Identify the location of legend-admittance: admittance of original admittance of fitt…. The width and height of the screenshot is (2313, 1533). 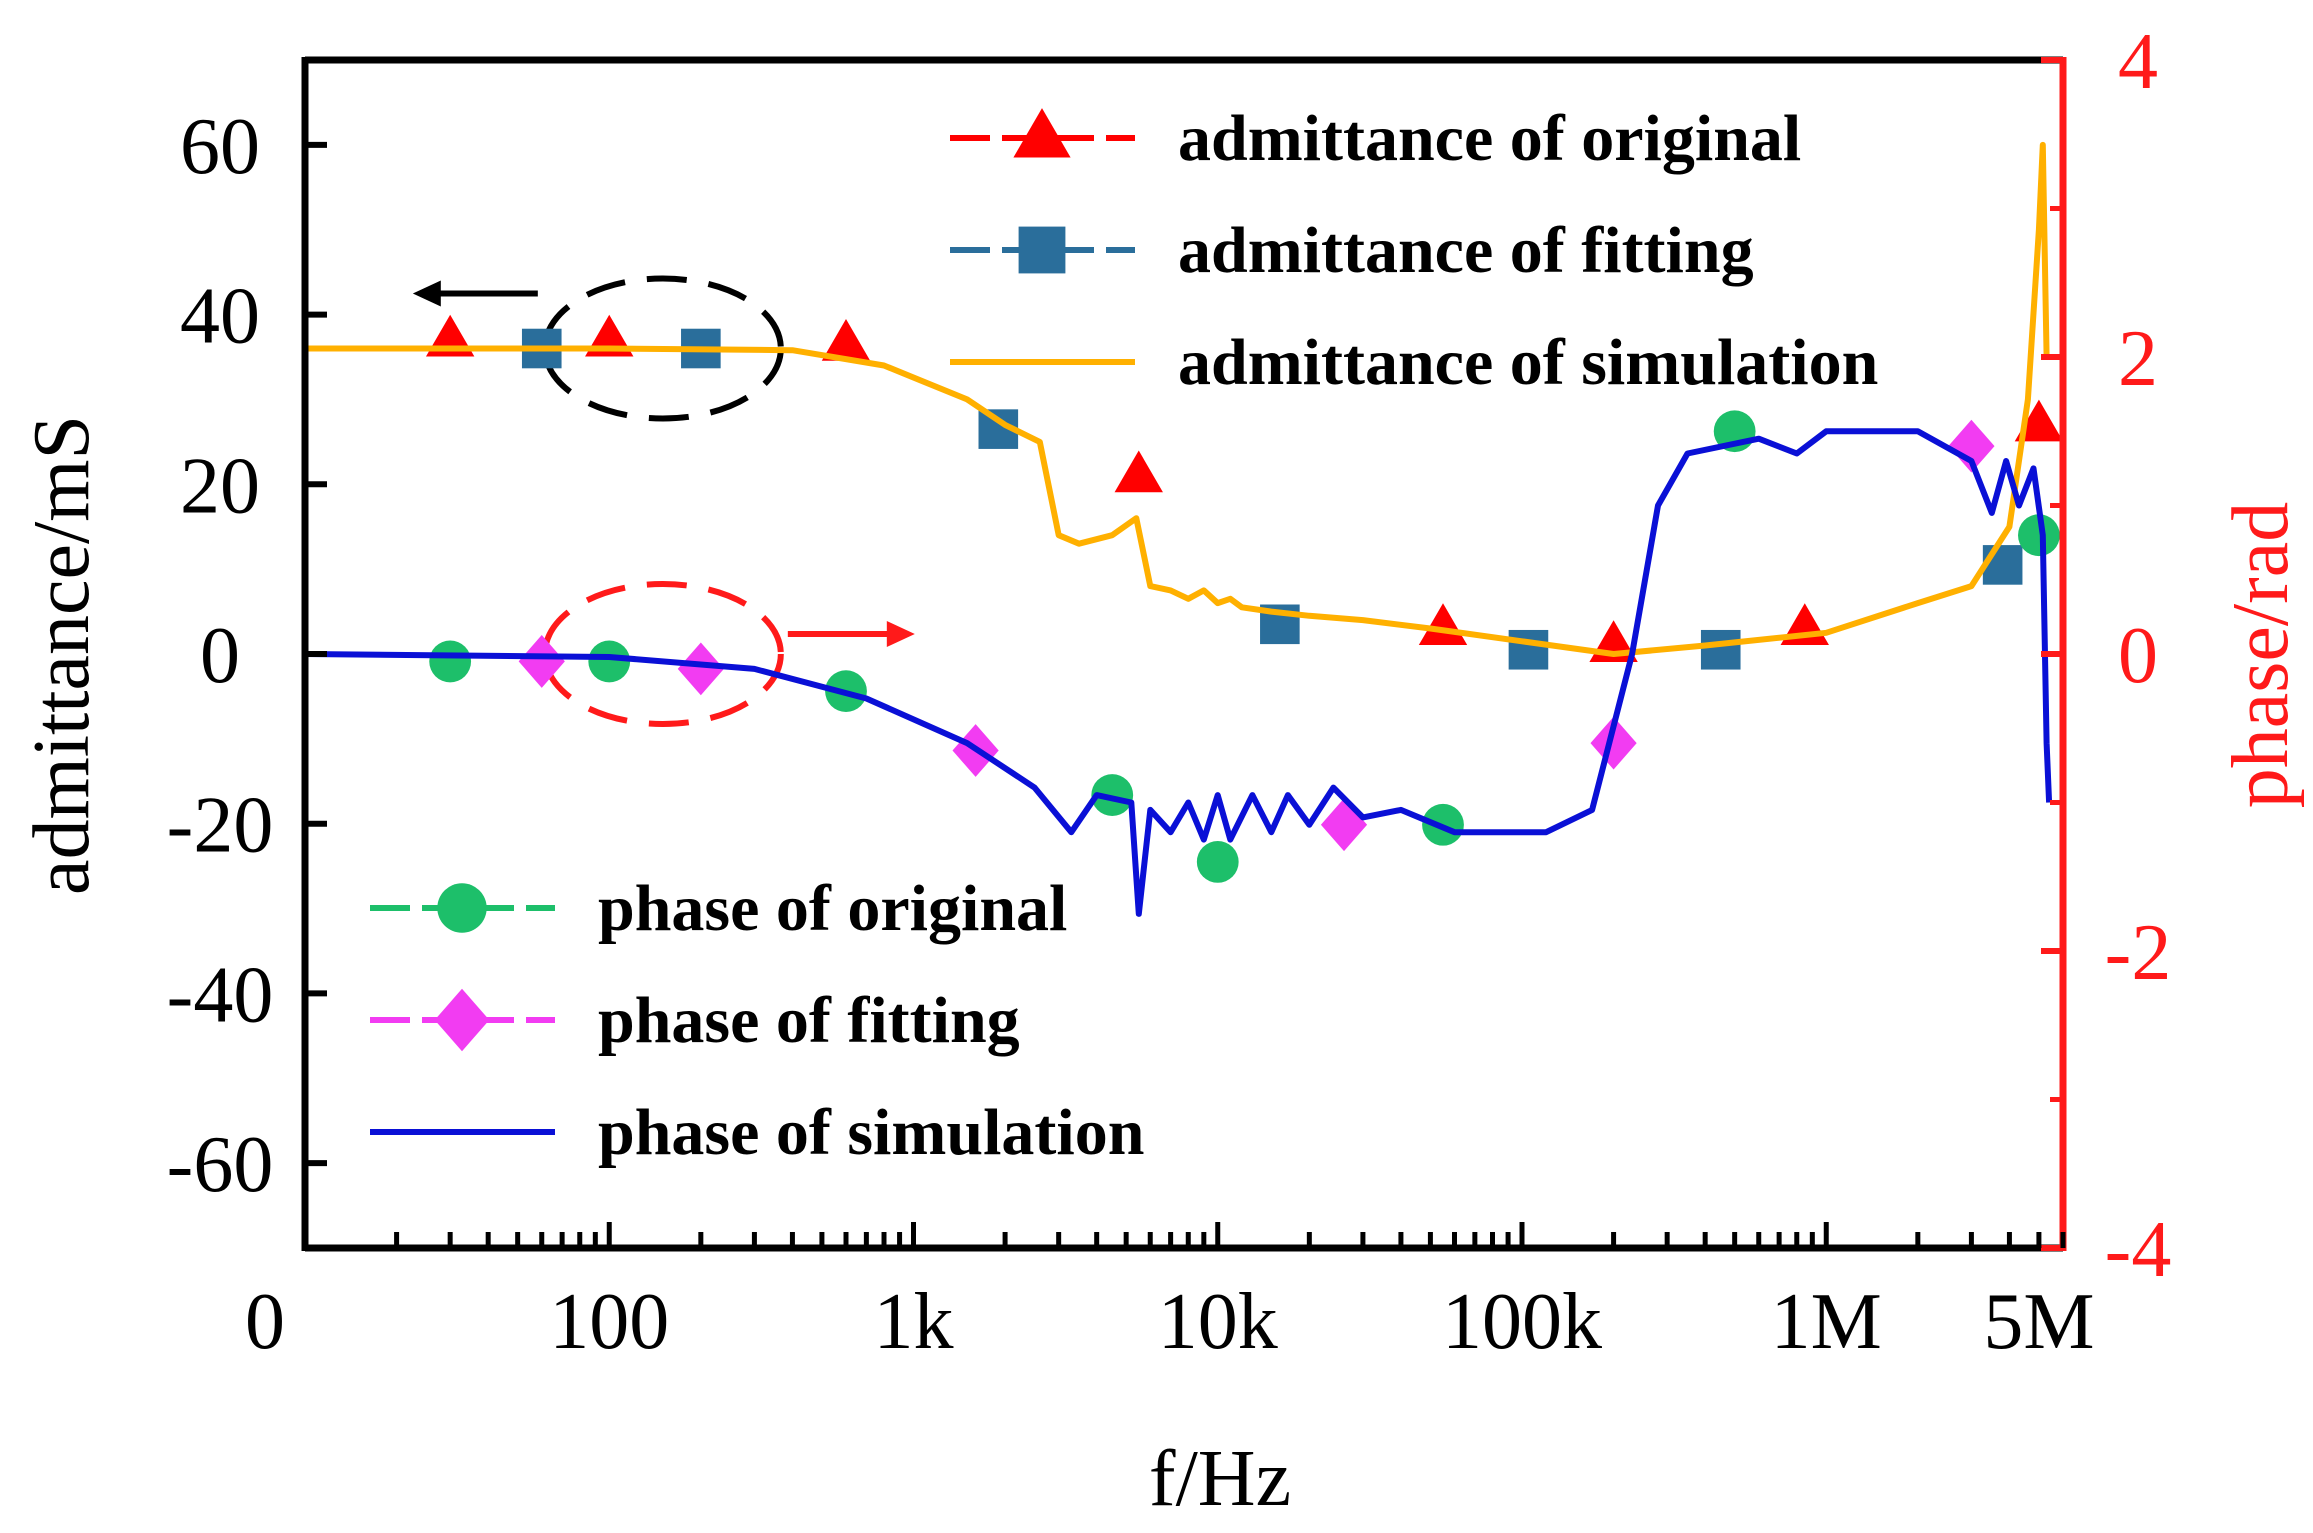
(1414, 250).